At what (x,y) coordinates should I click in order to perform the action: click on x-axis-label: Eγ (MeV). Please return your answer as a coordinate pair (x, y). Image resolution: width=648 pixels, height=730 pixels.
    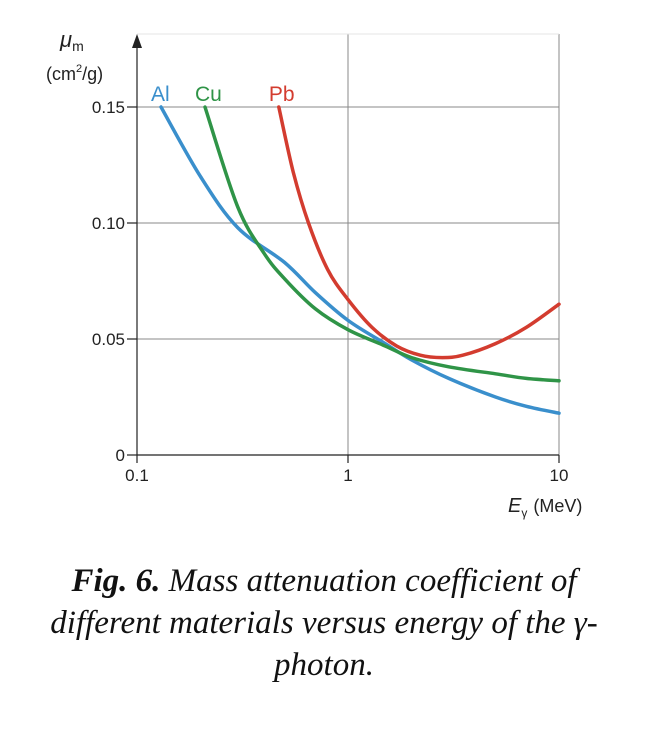
    Looking at the image, I should click on (545, 507).